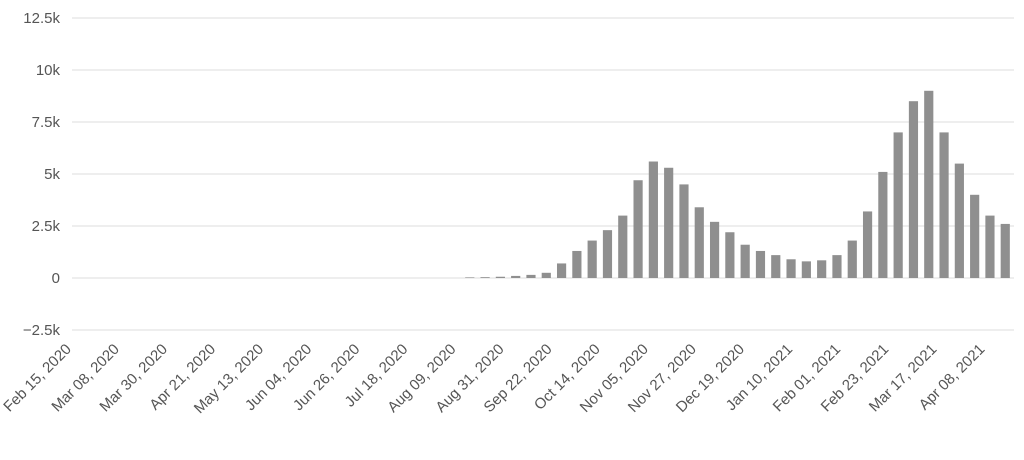 The width and height of the screenshot is (1024, 460). What do you see at coordinates (42, 330) in the screenshot?
I see `y-tick-label: −2.5k` at bounding box center [42, 330].